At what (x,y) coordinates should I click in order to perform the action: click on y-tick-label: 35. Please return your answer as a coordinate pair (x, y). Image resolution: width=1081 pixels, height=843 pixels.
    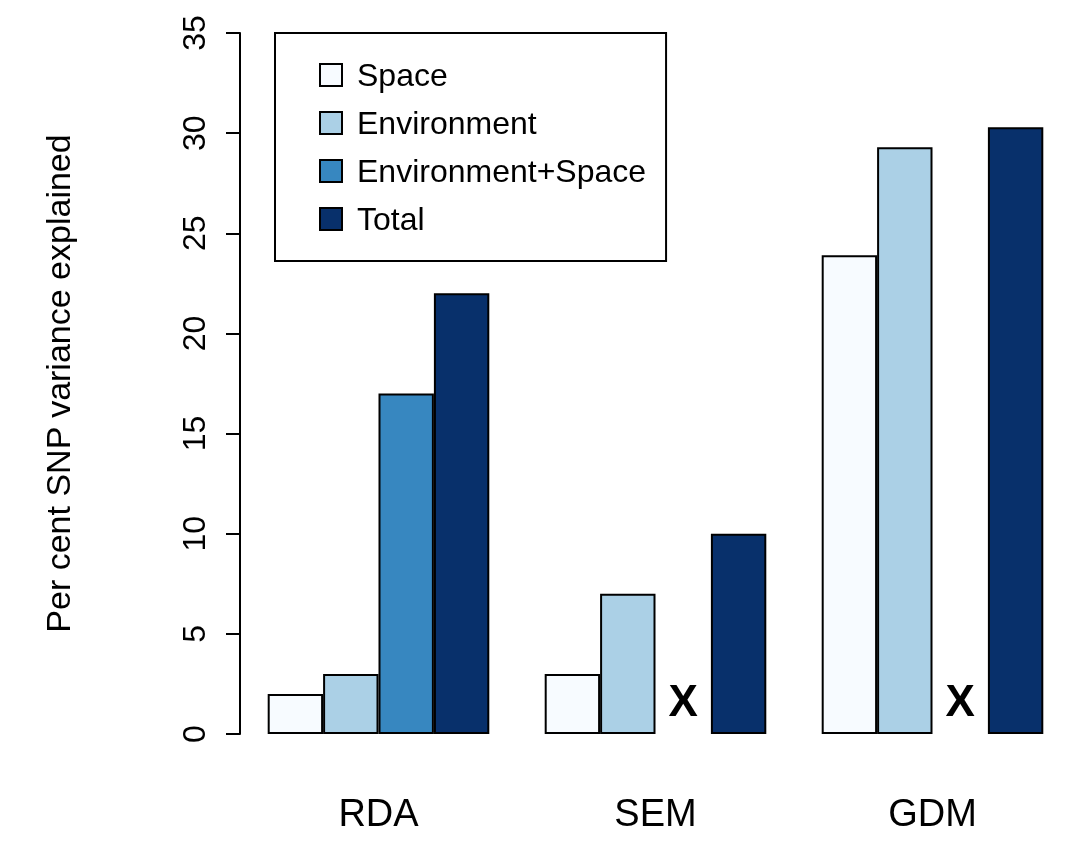
    Looking at the image, I should click on (194, 33).